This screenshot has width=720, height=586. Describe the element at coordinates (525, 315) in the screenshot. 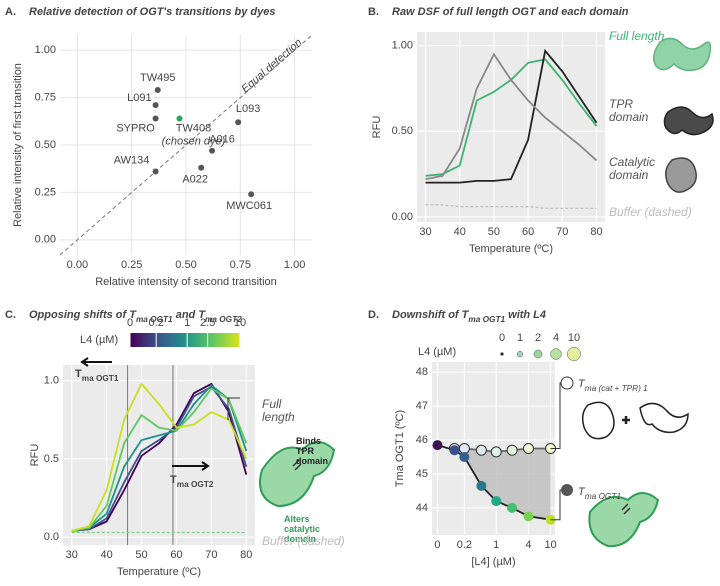

I see `text-part: with L4` at that location.